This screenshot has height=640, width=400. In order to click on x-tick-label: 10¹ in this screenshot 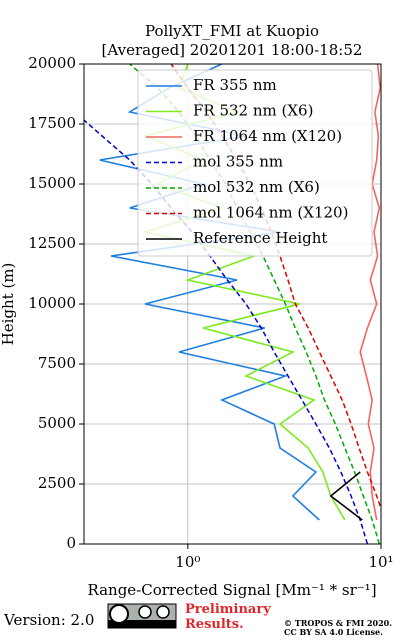, I will do `click(380, 562)`.